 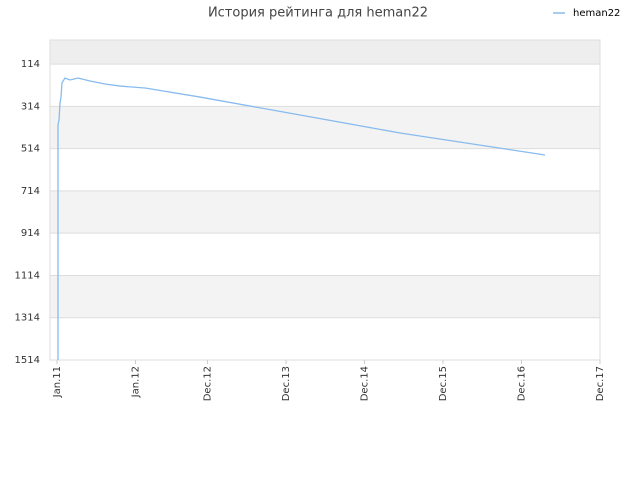 I want to click on x-tick-label: Jan.11, so click(x=57, y=382).